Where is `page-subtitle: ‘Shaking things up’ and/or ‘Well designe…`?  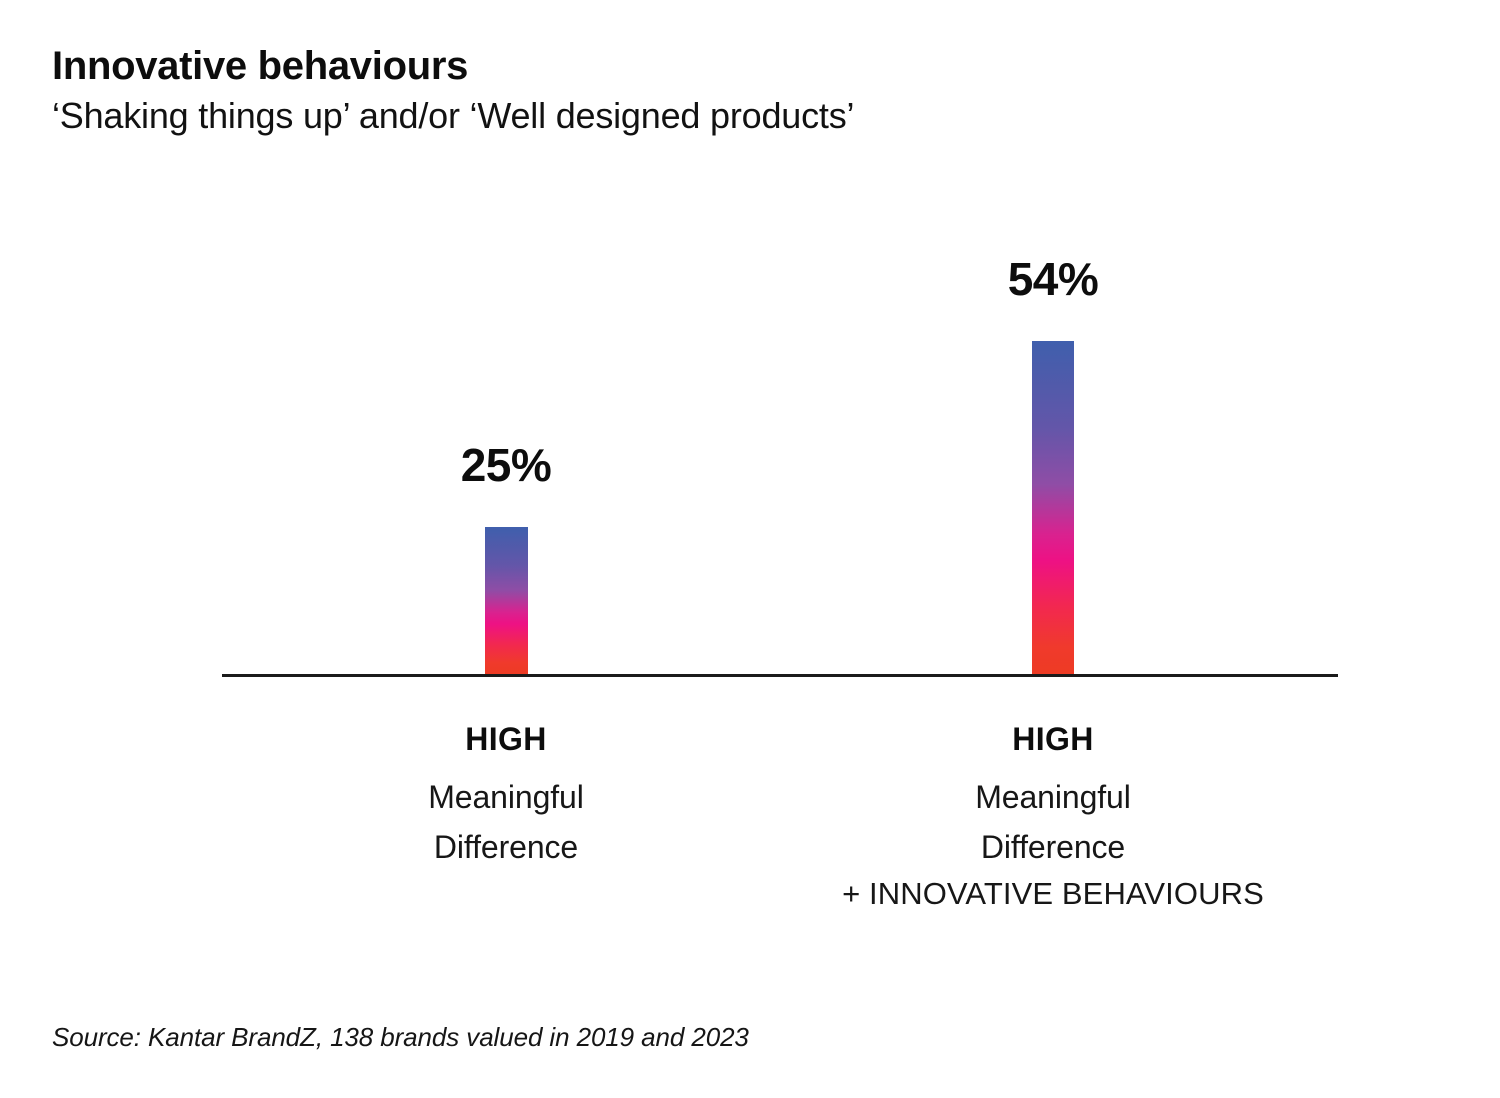
page-subtitle: ‘Shaking things up’ and/or ‘Well designe… is located at coordinates (453, 115).